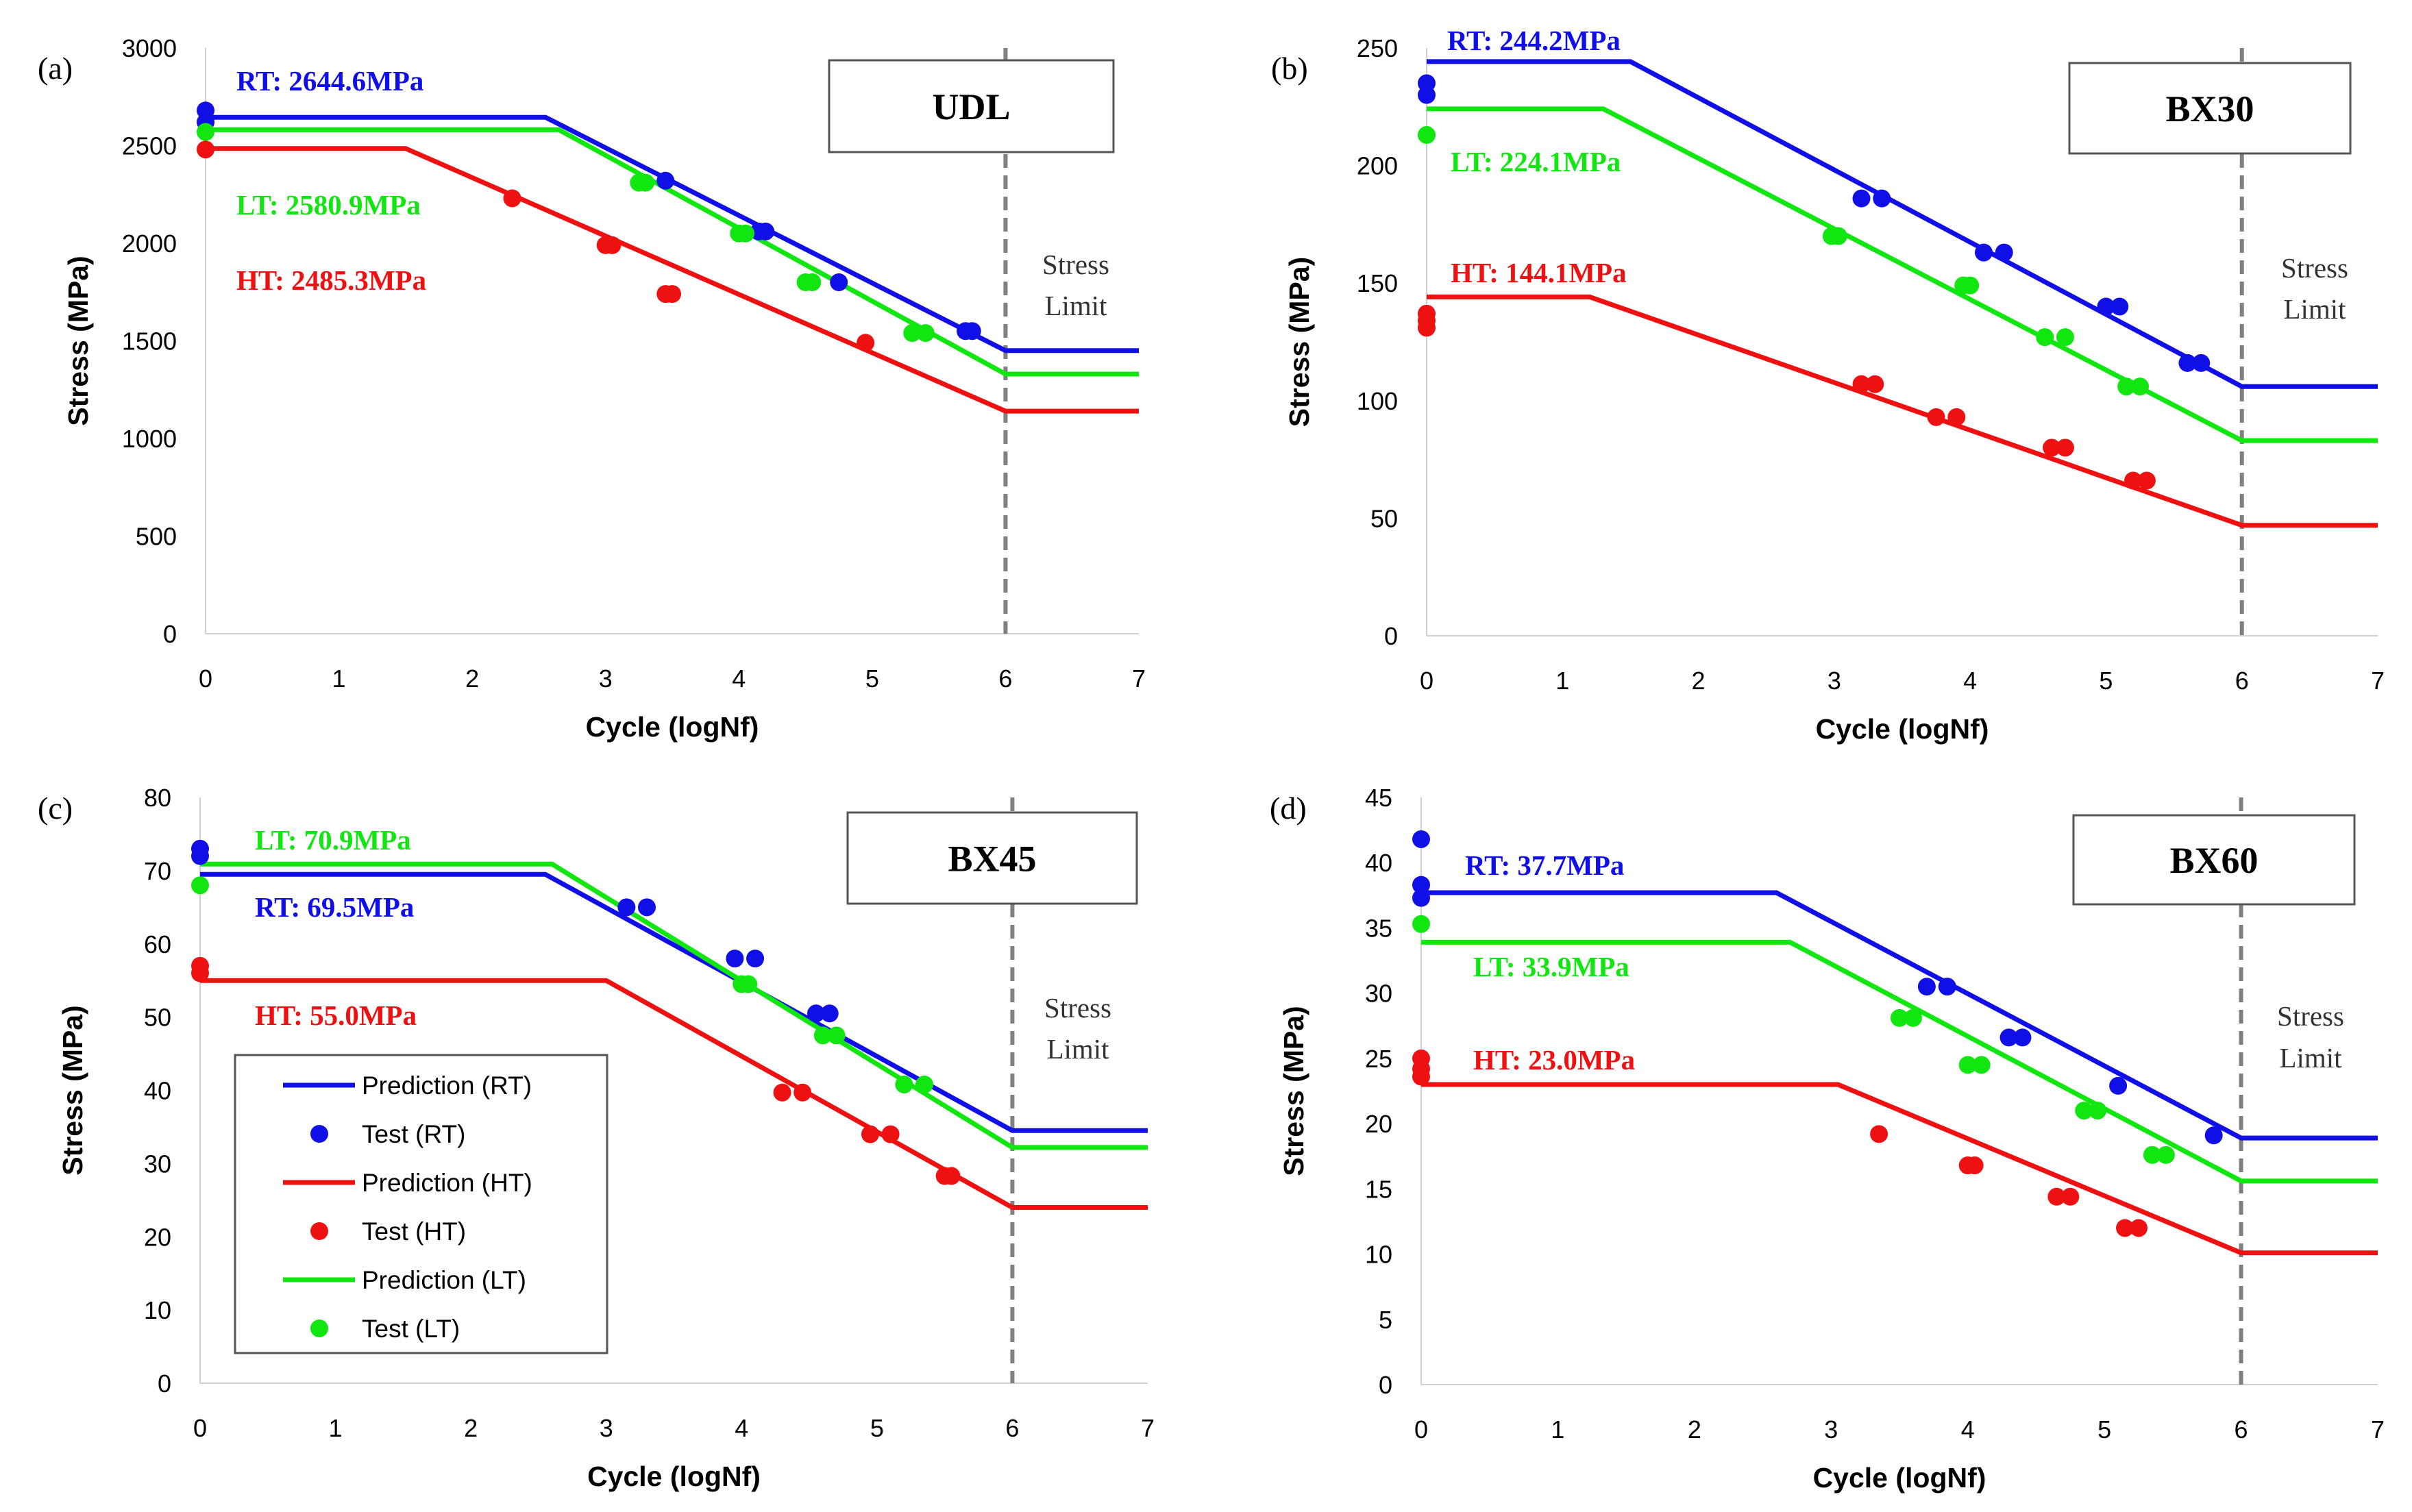 The width and height of the screenshot is (2412, 1512). Describe the element at coordinates (1378, 1189) in the screenshot. I see `y-tick-label: 15` at that location.